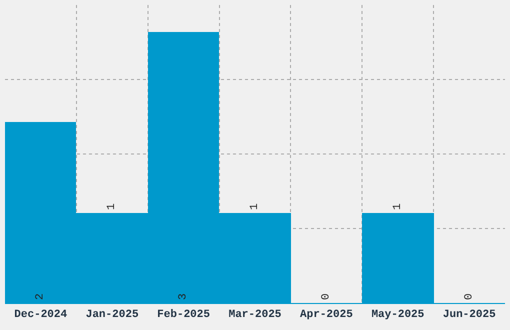 Image resolution: width=510 pixels, height=330 pixels. I want to click on x-tick-label: Apr-2025, so click(327, 315).